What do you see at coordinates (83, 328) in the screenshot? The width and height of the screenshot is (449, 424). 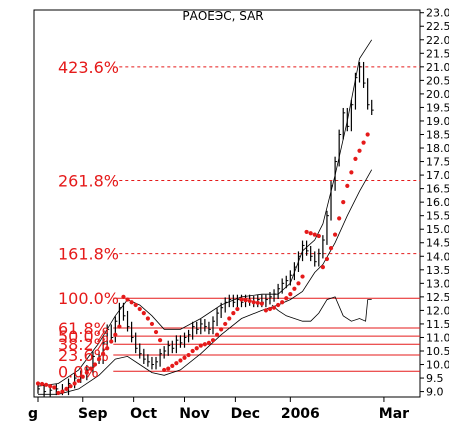 I see `fib-level-label: 61.8%` at bounding box center [83, 328].